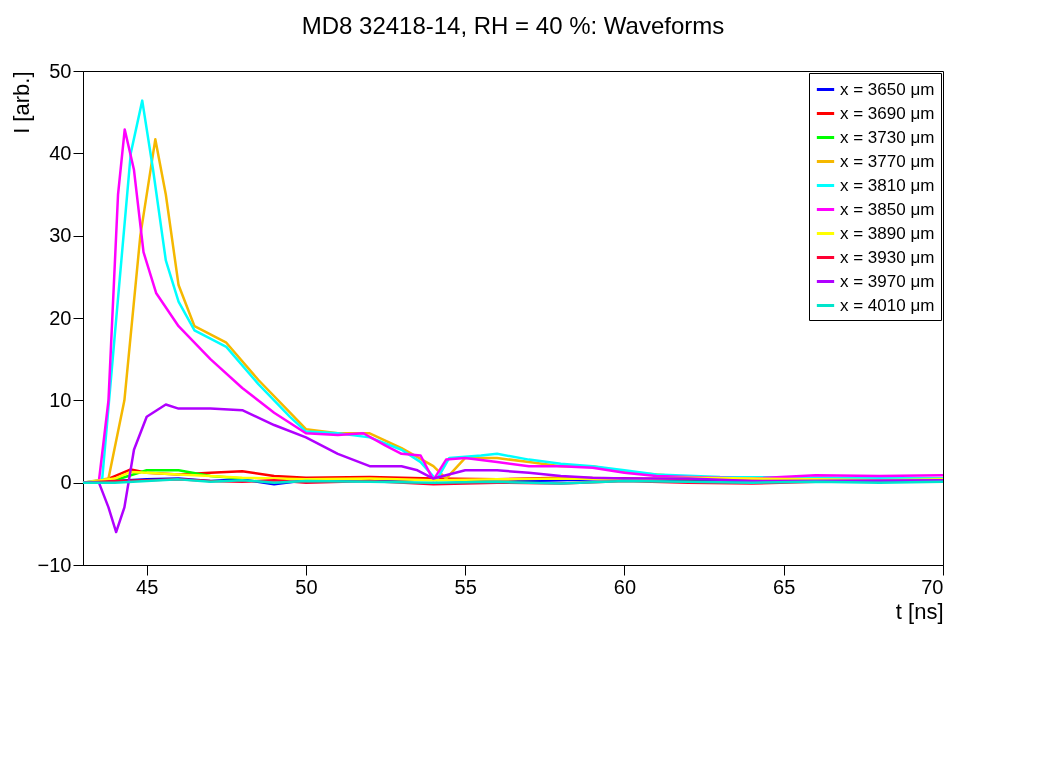 Image resolution: width=1057 pixels, height=758 pixels. I want to click on legend-label: x = 3690 μm, so click(887, 113).